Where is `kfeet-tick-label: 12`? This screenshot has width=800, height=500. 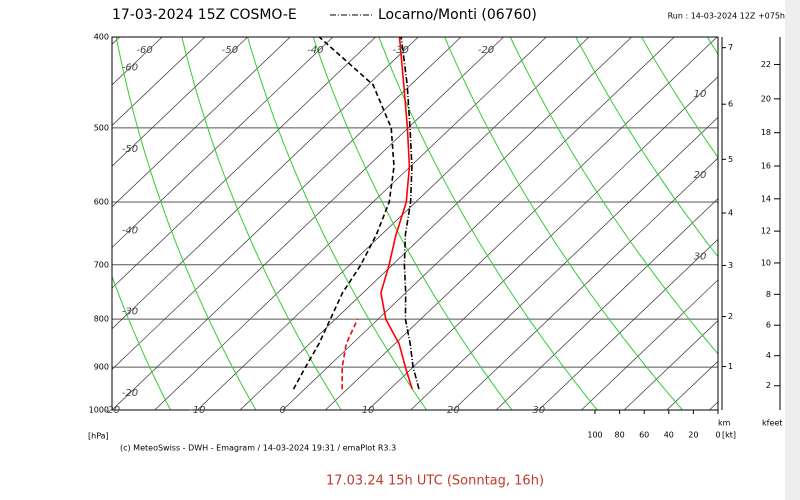 kfeet-tick-label: 12 is located at coordinates (766, 231).